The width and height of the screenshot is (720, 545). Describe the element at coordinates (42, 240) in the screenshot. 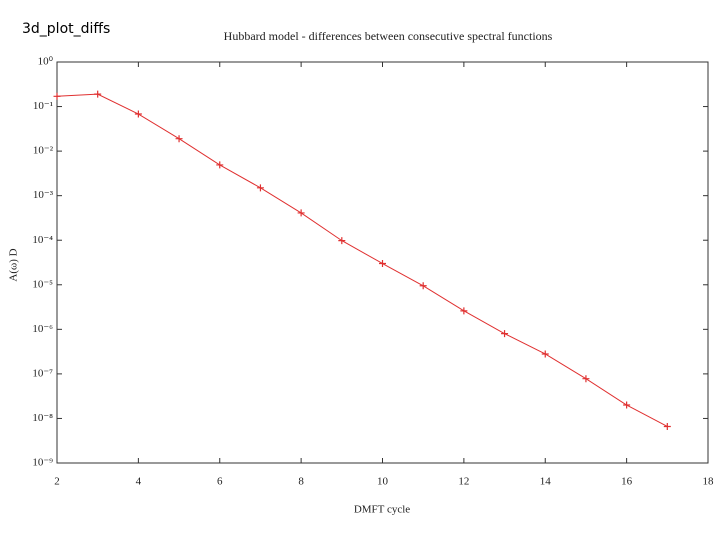

I see `y-tick-label: 10⁻⁴` at that location.